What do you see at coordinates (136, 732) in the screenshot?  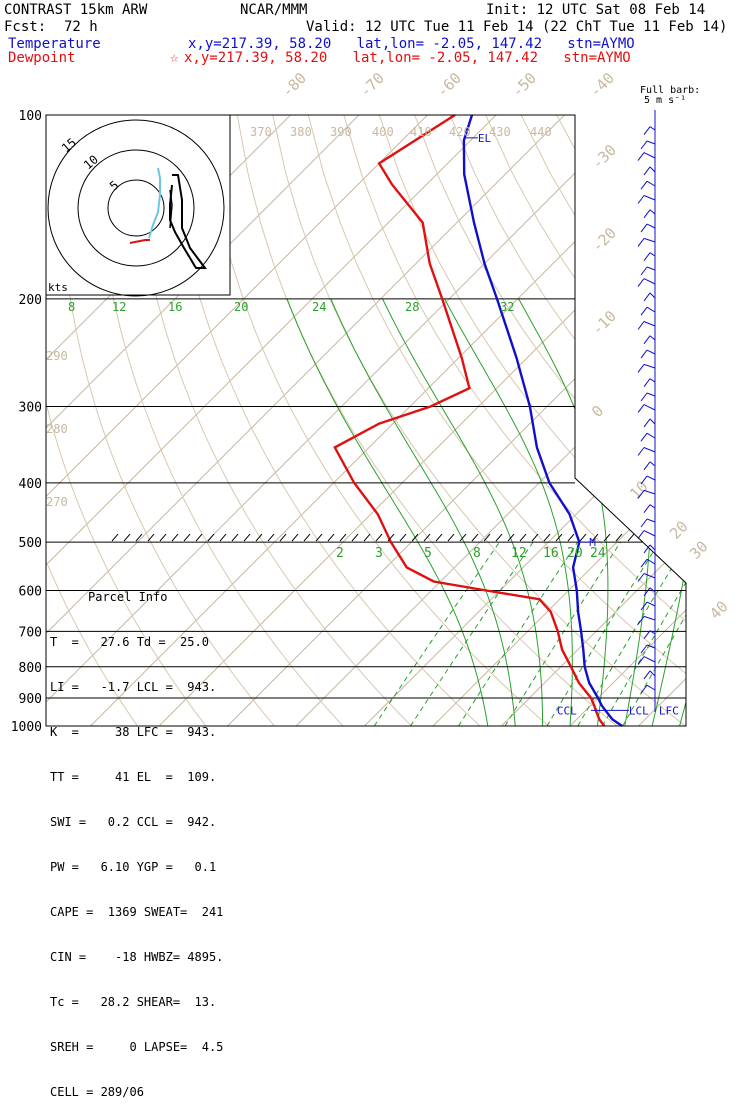 I see `parcel-row: K = 38 LFC = 943.` at bounding box center [136, 732].